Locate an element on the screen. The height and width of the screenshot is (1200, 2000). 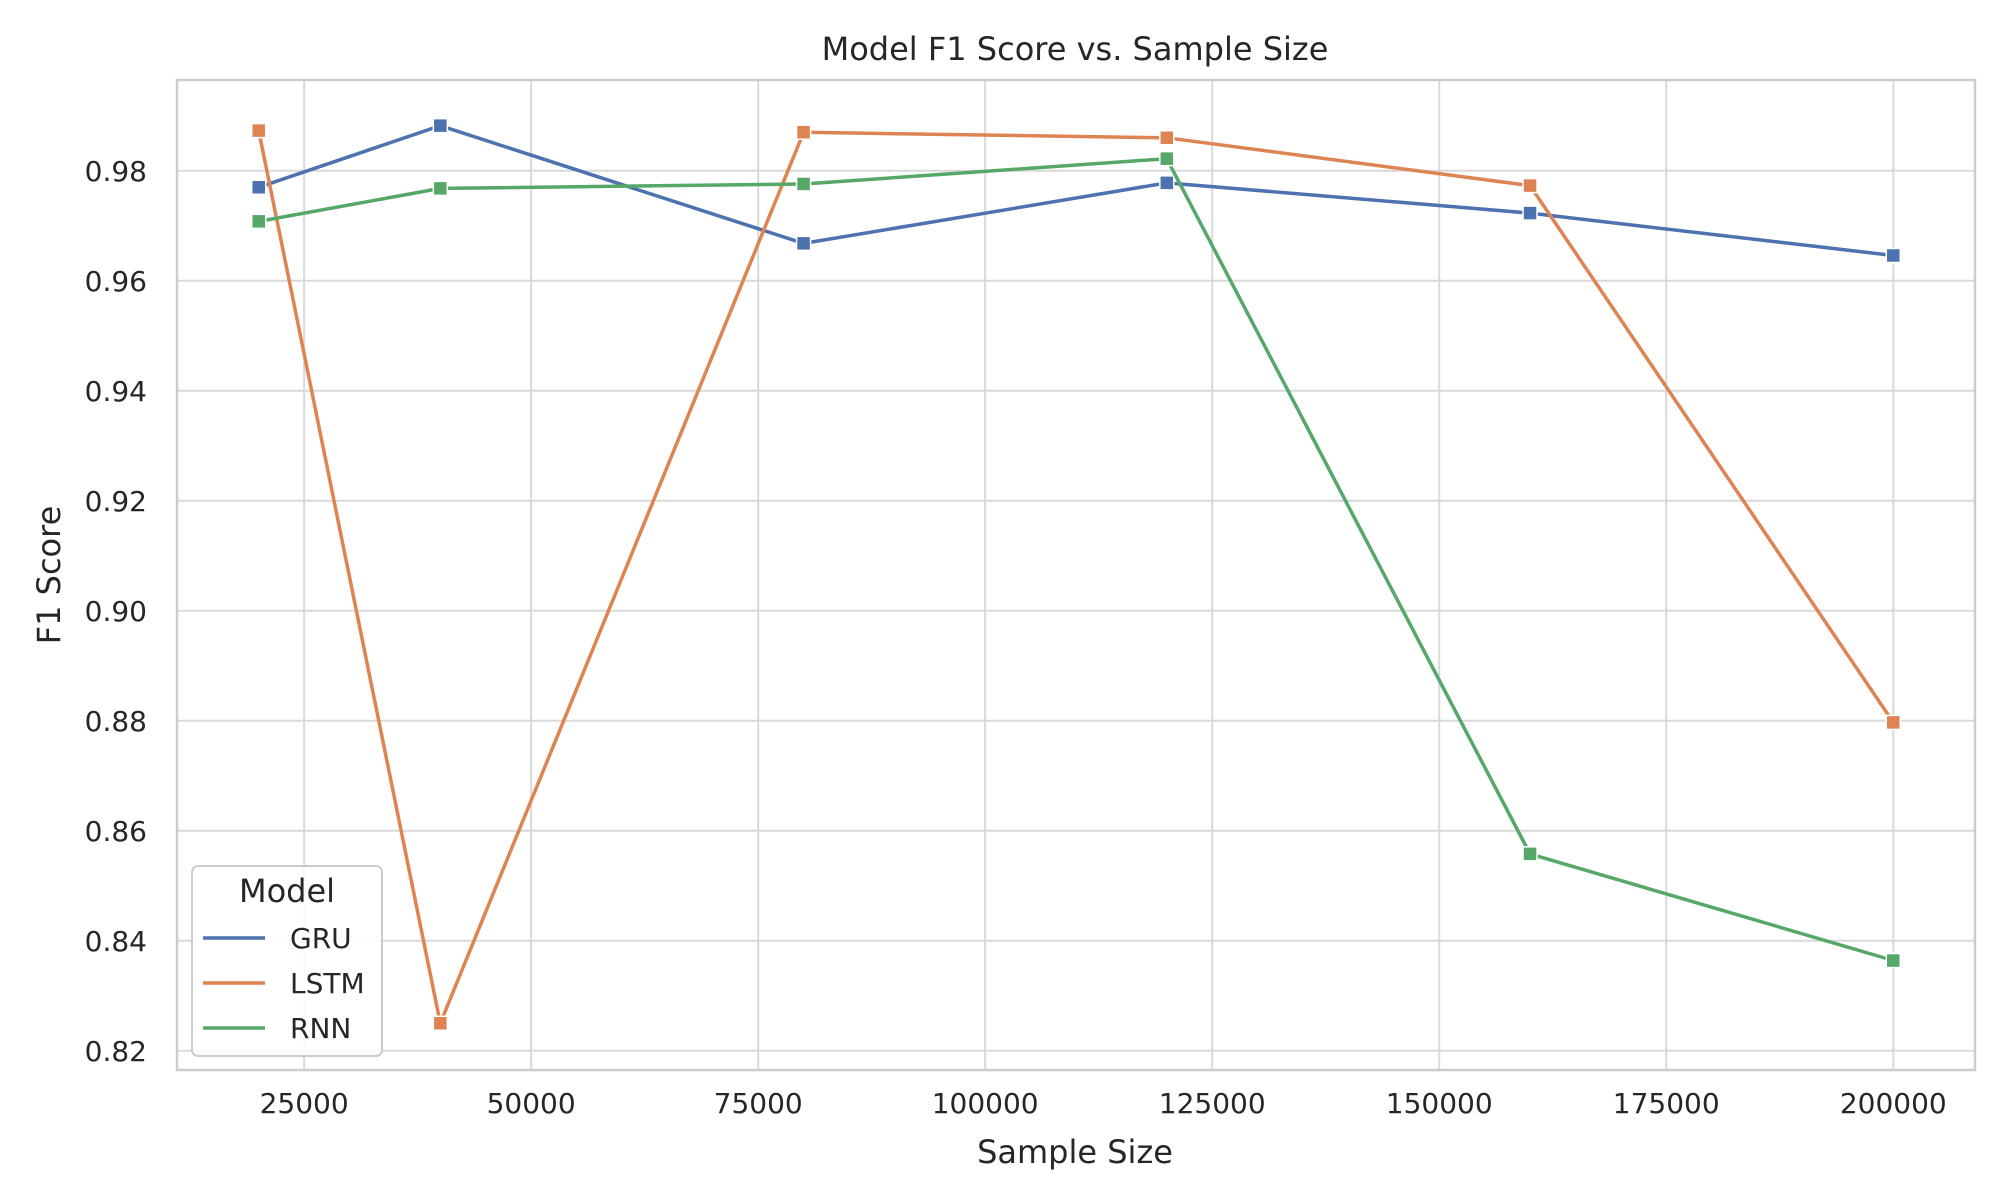
legend-box is located at coordinates (287, 961).